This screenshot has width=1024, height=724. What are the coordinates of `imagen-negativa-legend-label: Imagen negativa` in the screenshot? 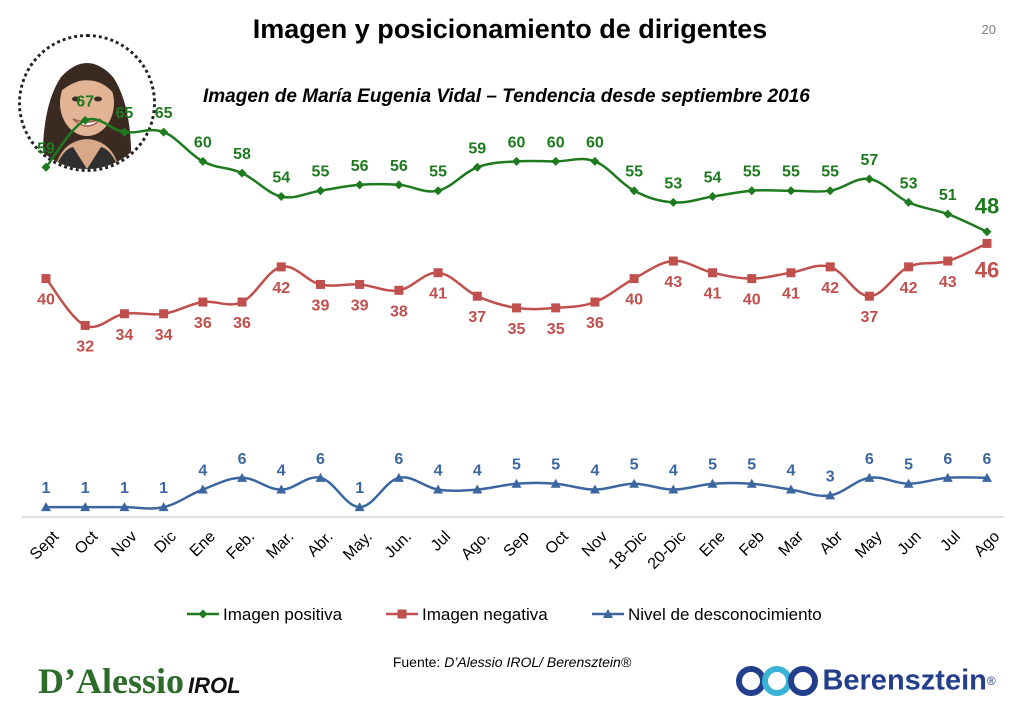 It's located at (485, 614).